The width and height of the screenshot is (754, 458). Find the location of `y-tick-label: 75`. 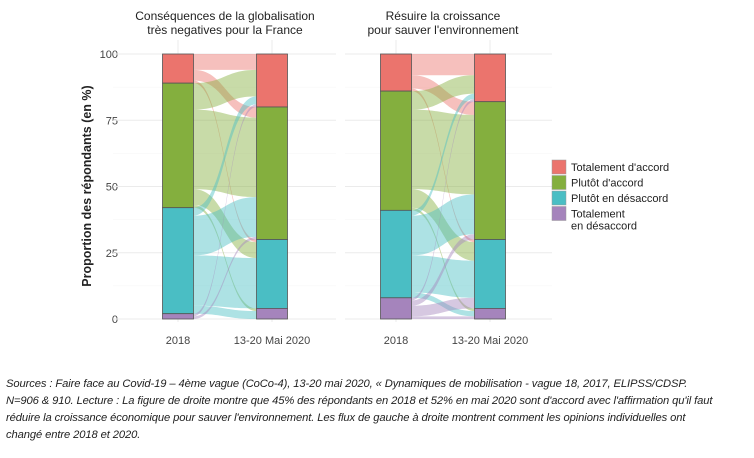

y-tick-label: 75 is located at coordinates (112, 121).